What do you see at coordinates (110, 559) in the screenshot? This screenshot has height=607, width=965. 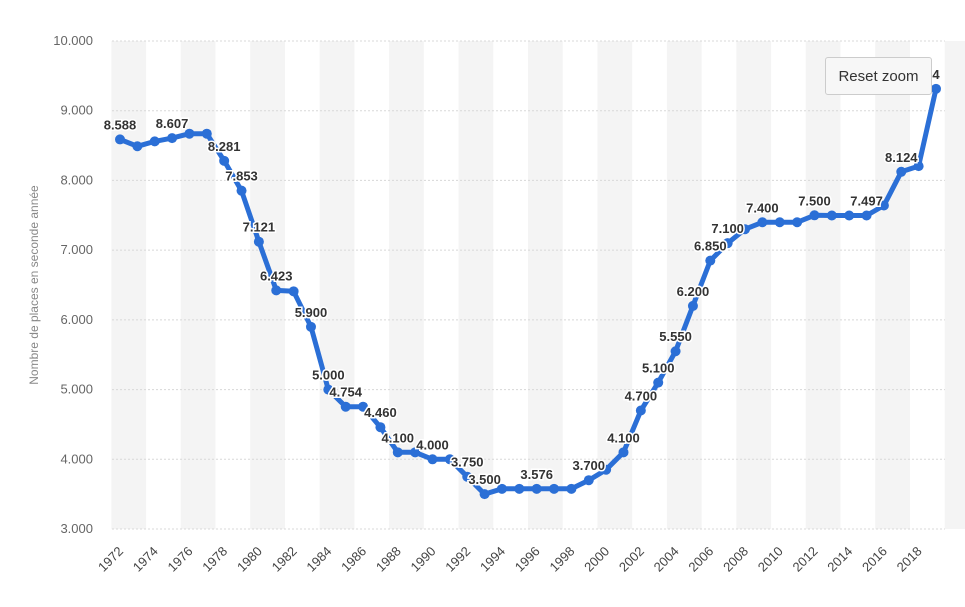 I see `x-tick-label: 1972` at bounding box center [110, 559].